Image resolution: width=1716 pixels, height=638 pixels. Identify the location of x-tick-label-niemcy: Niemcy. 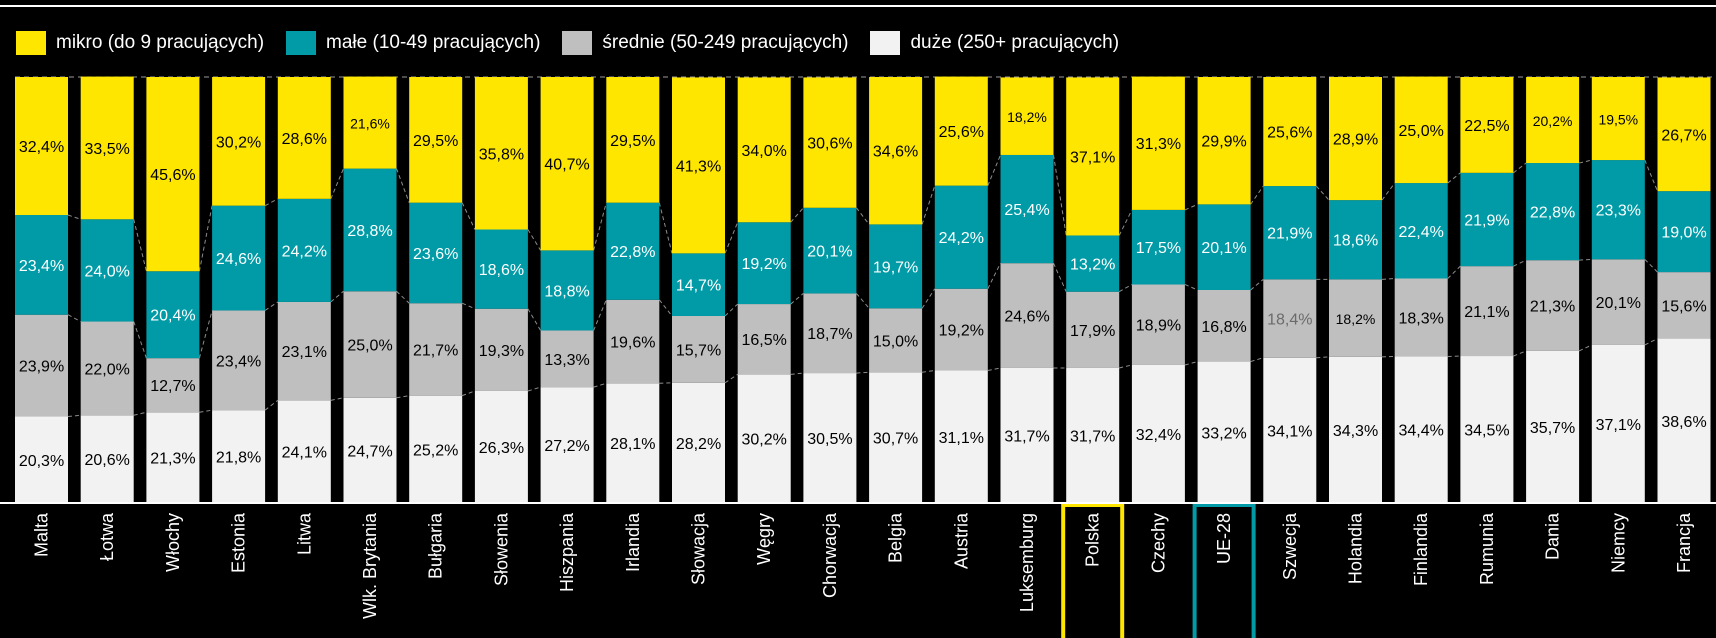
(1618, 543).